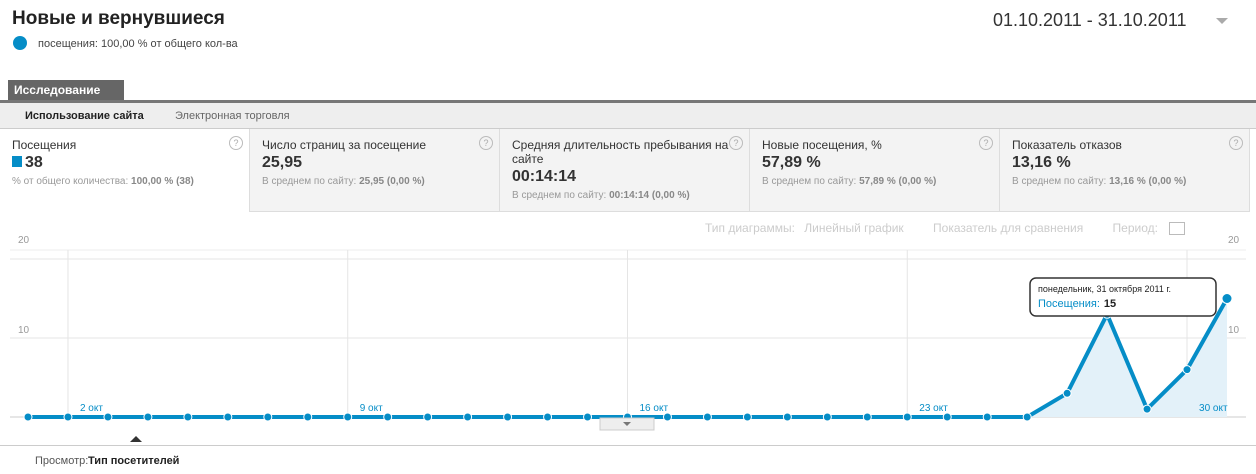 The width and height of the screenshot is (1256, 474). I want to click on note-value: 00:14:14 (0,00 %), so click(649, 195).